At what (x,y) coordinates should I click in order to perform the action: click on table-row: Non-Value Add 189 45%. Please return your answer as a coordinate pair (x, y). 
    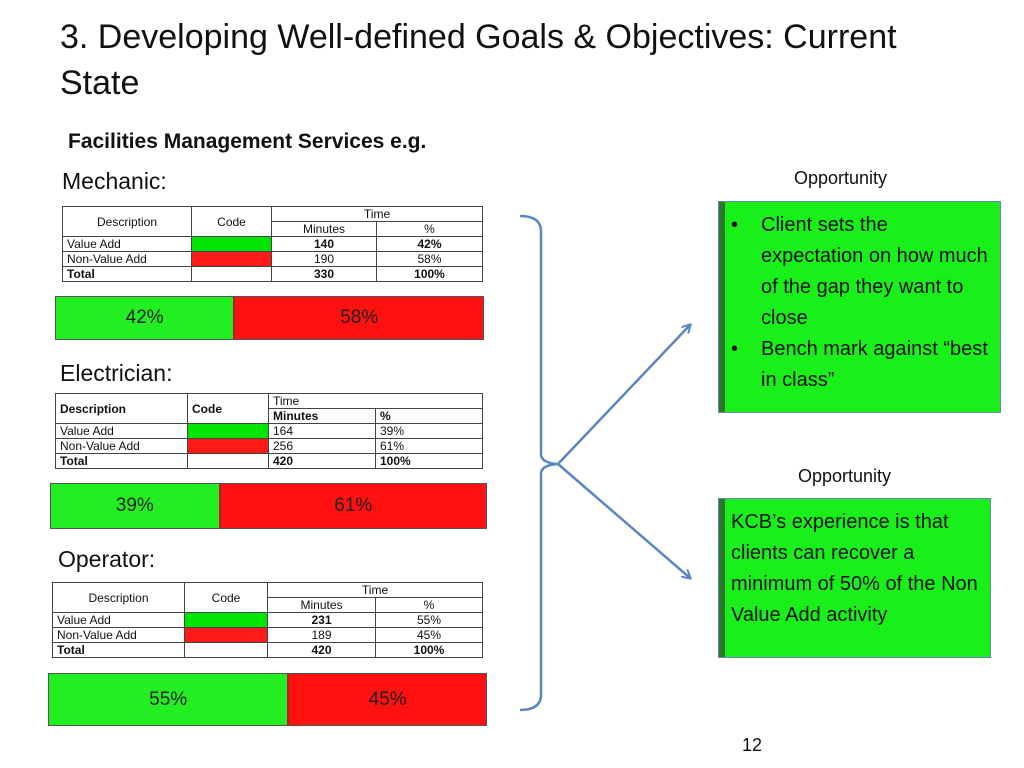
    Looking at the image, I should click on (268, 635).